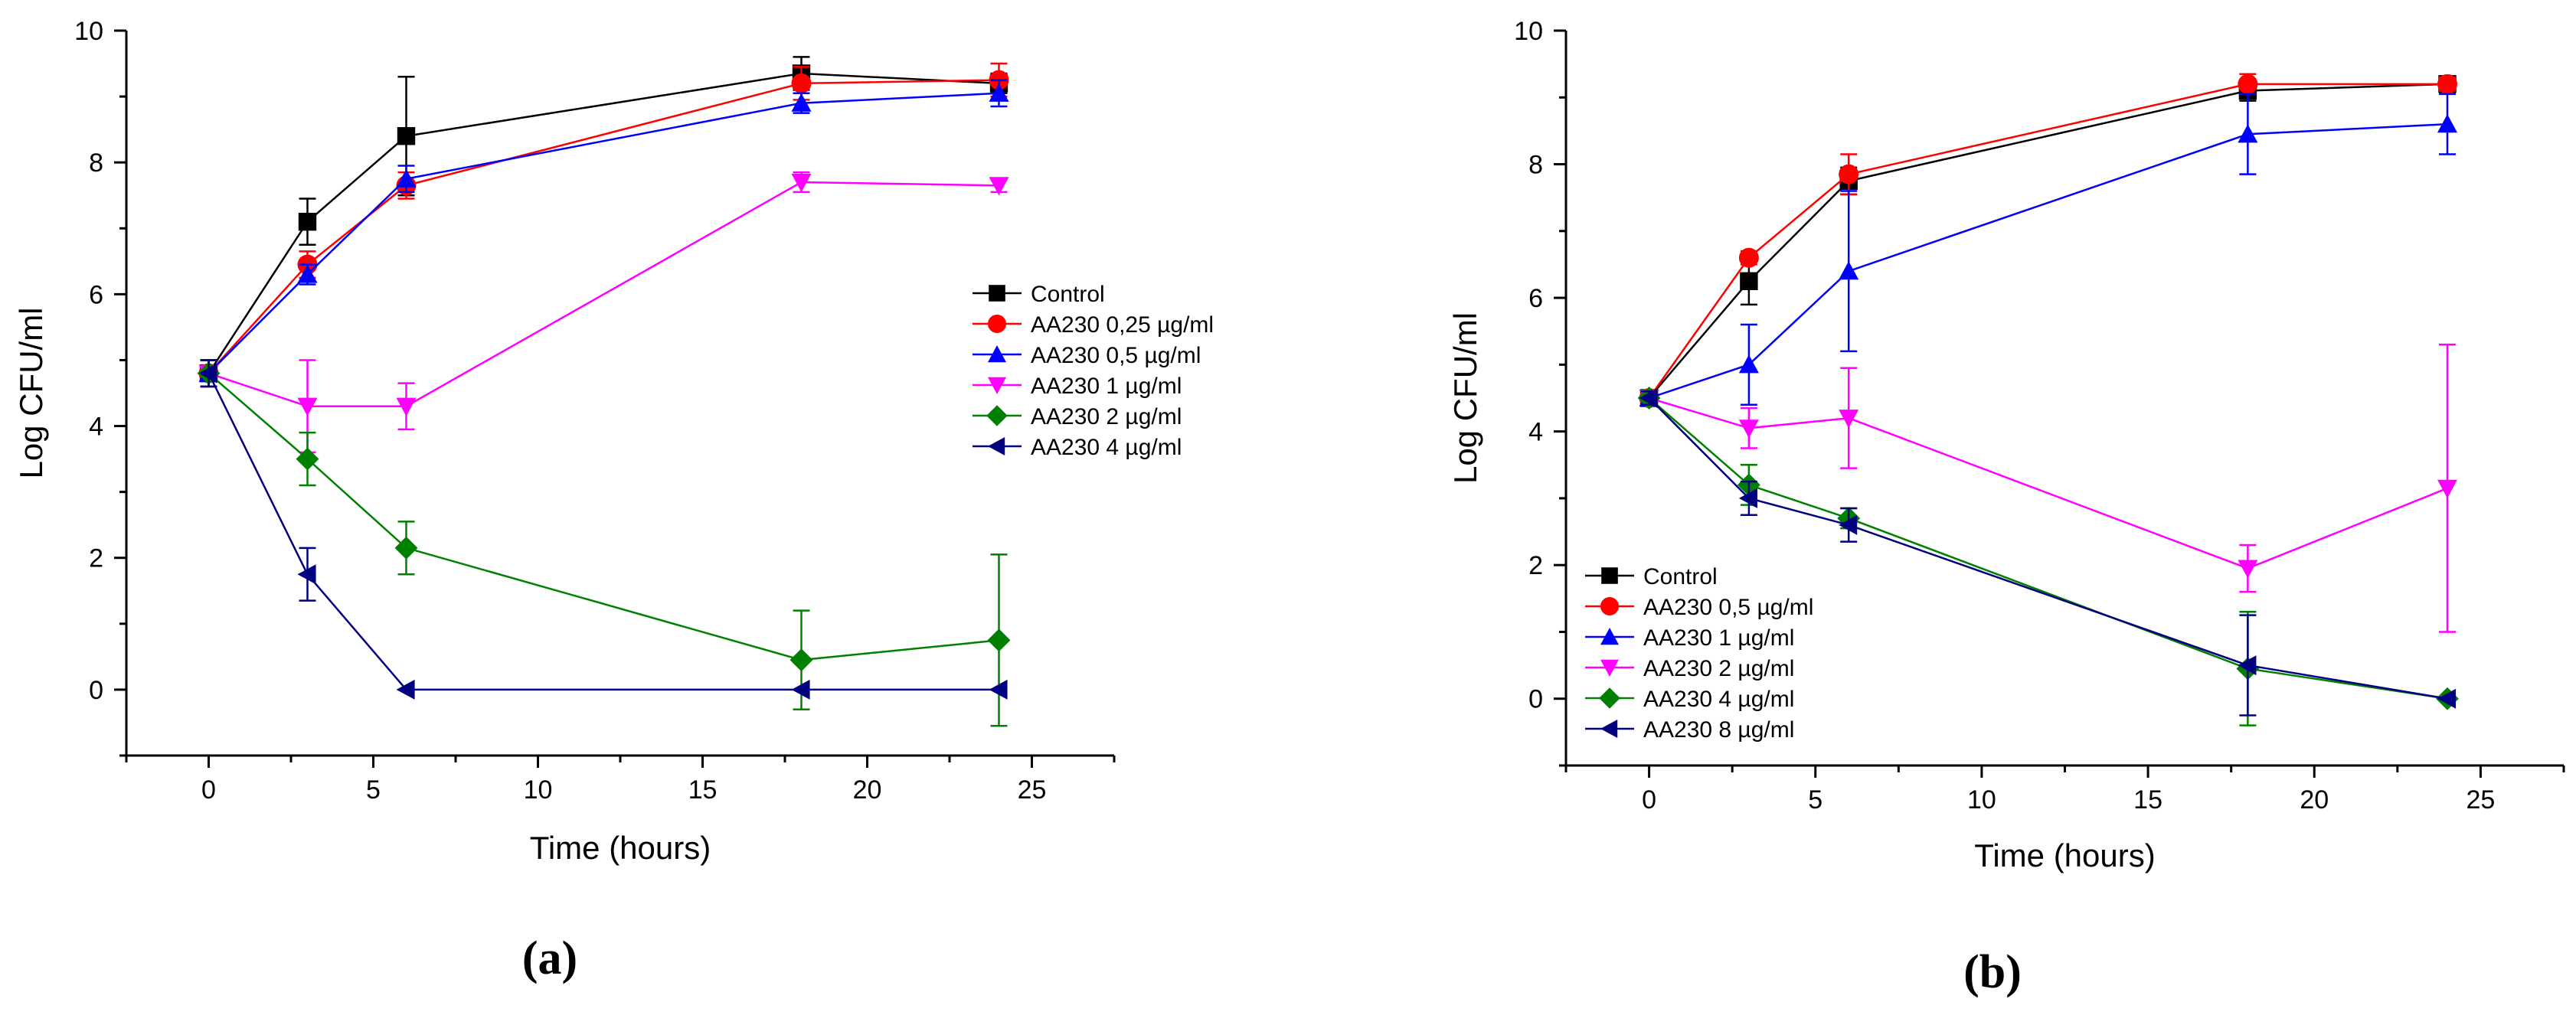 The height and width of the screenshot is (1025, 2576). Describe the element at coordinates (2314, 799) in the screenshot. I see `x-tick-label: 20` at that location.